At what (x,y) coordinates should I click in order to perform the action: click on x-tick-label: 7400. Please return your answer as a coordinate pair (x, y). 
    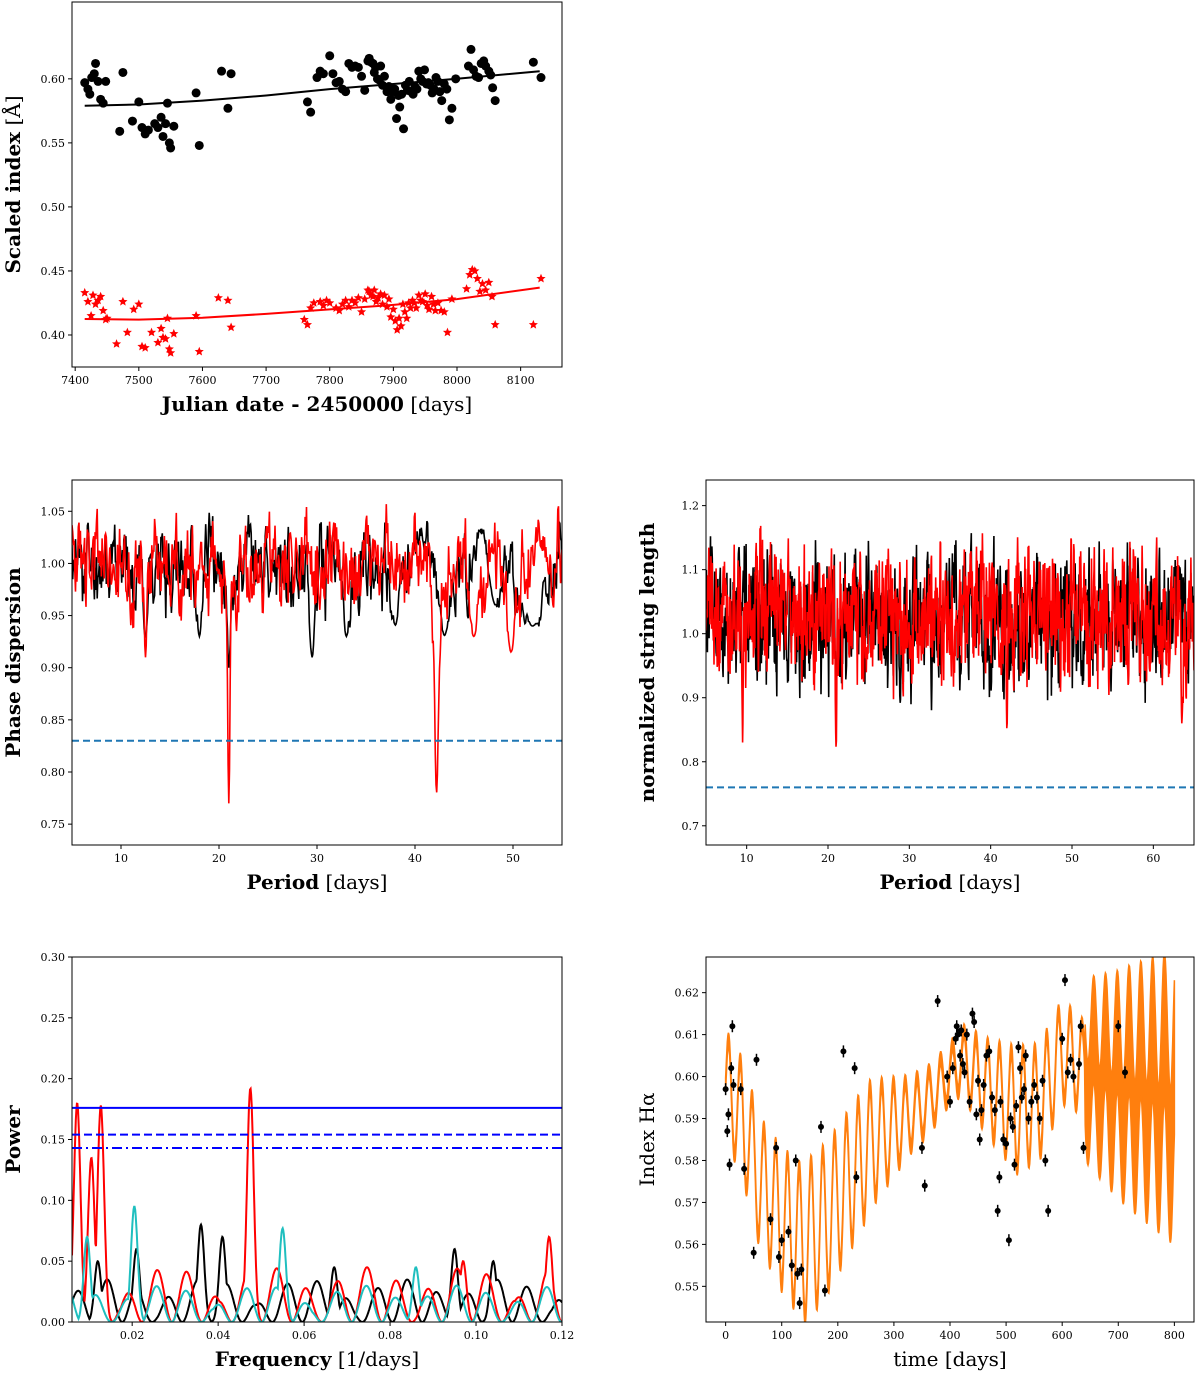
    Looking at the image, I should click on (75, 380).